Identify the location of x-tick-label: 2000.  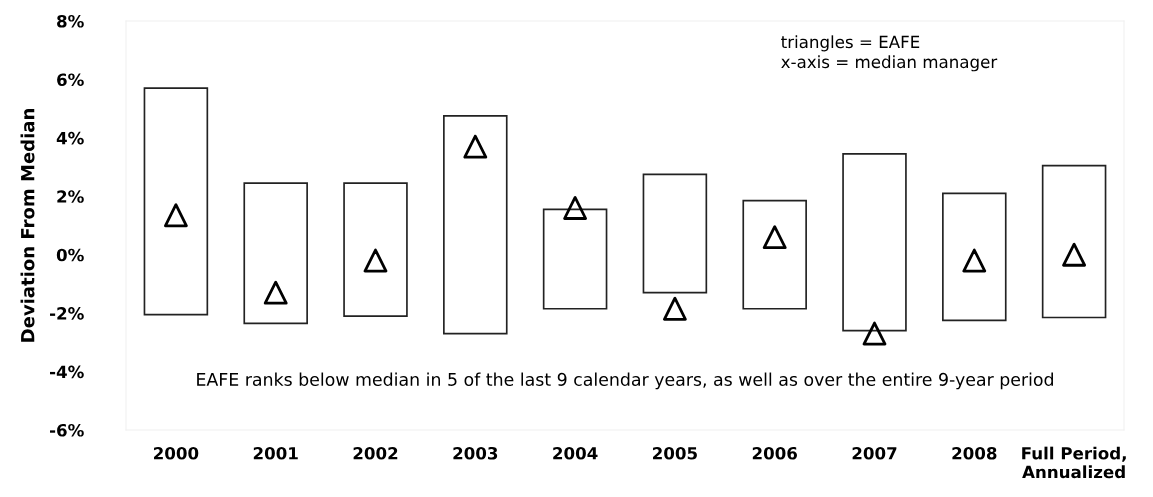
(176, 453).